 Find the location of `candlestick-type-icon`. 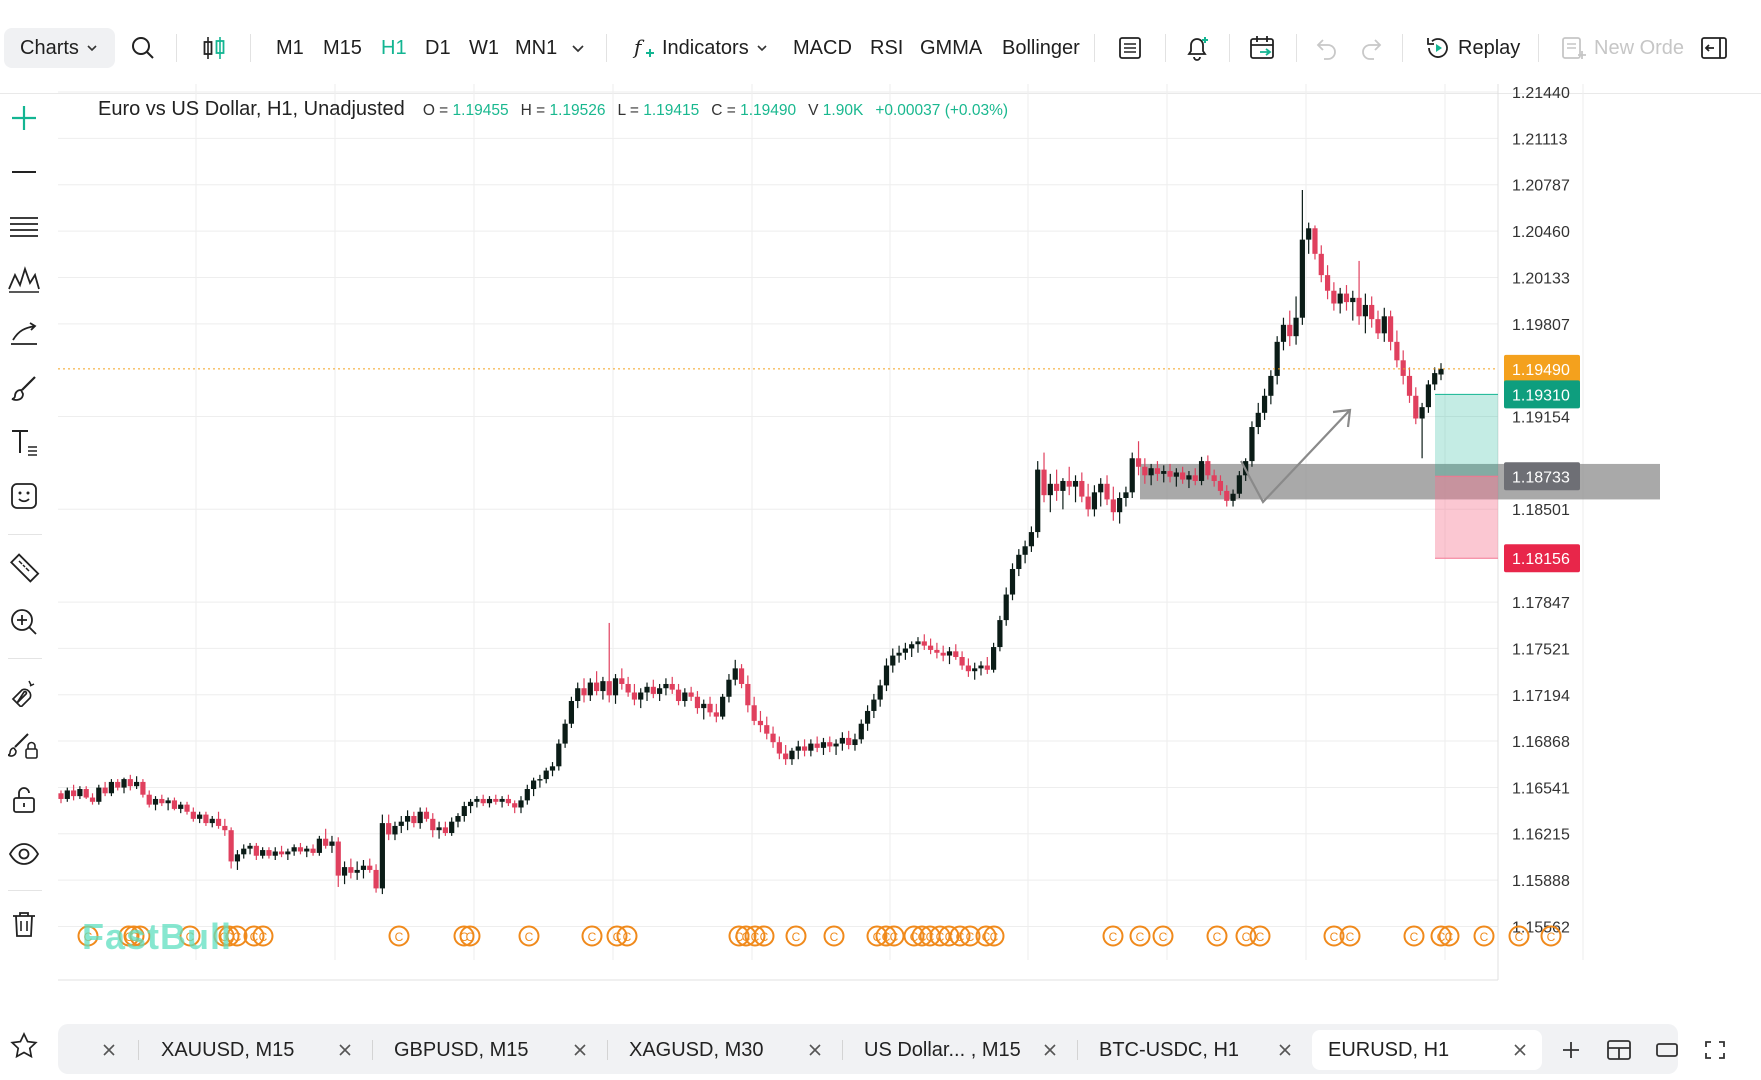

candlestick-type-icon is located at coordinates (214, 48).